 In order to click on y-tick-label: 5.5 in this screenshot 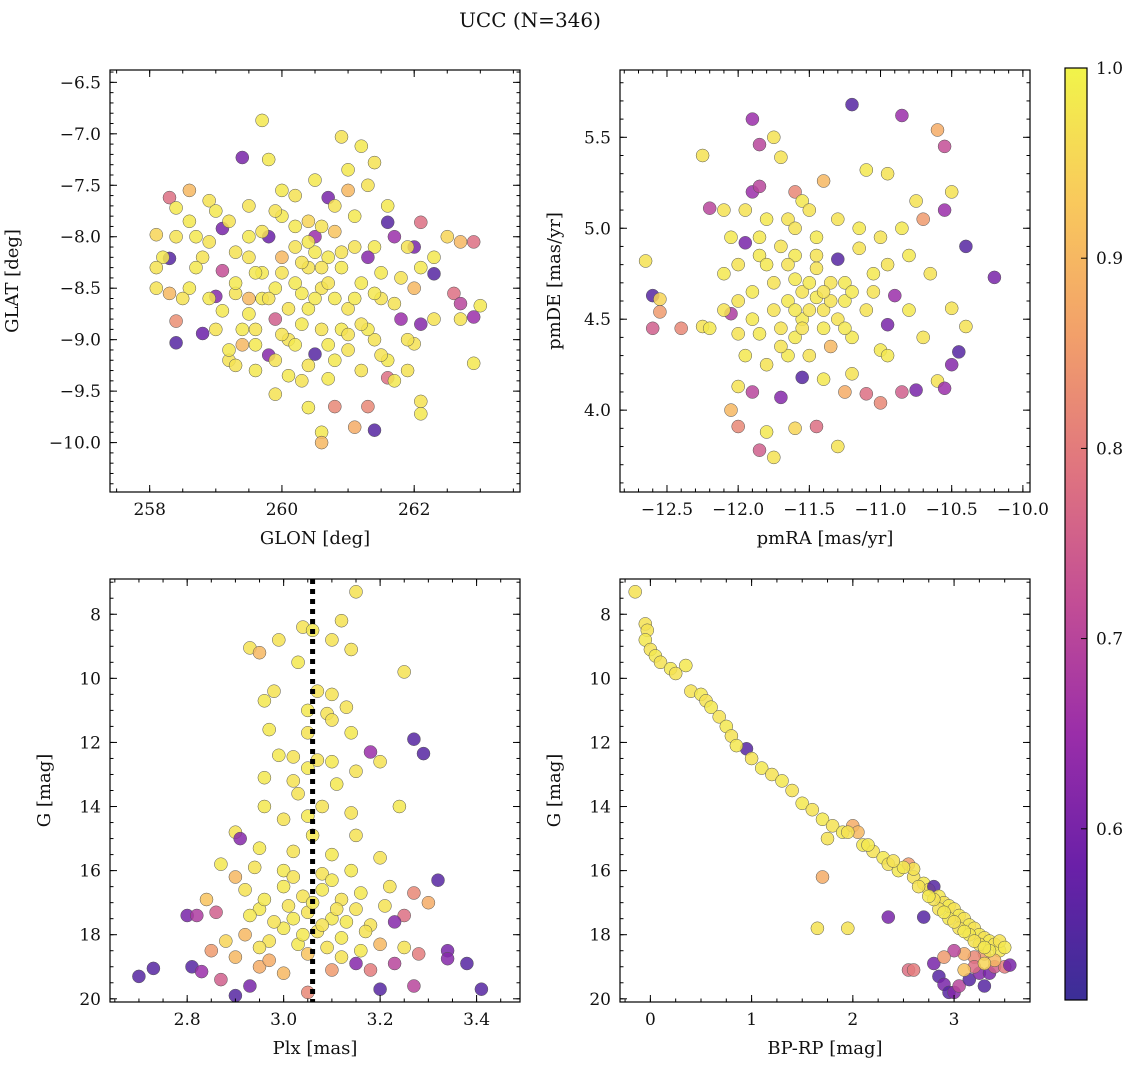, I will do `click(597, 138)`.